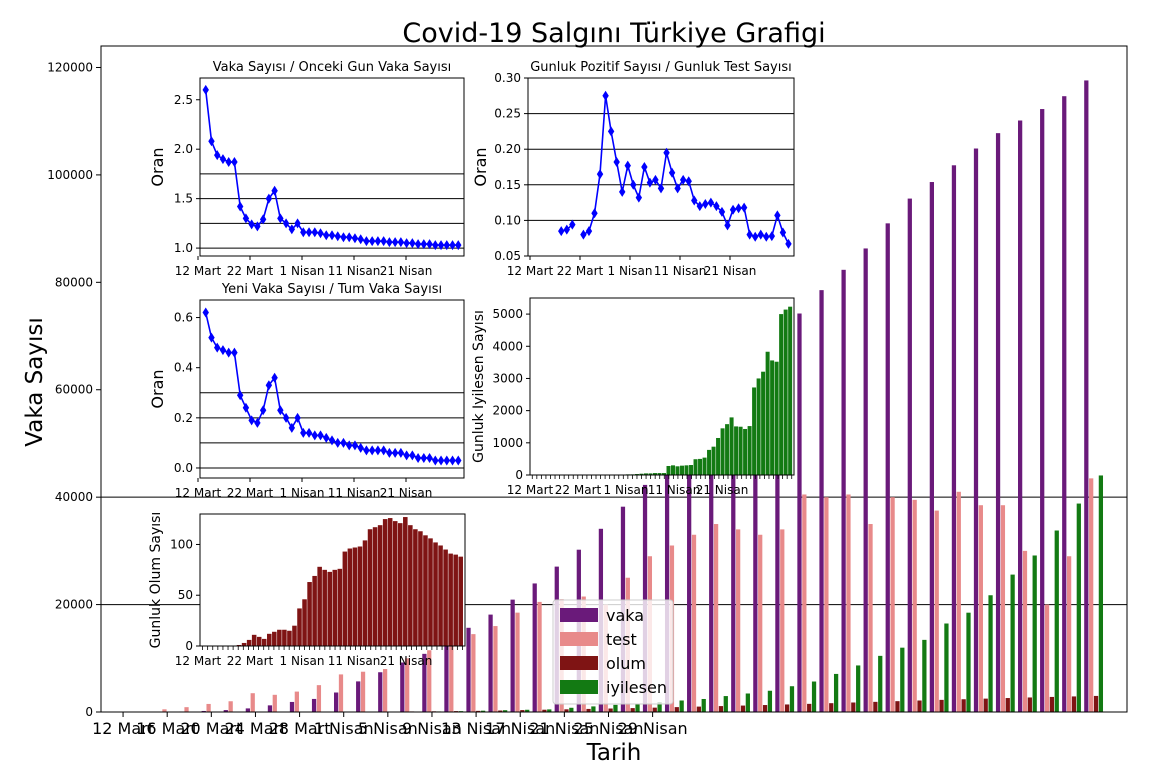 This screenshot has width=1162, height=773. Describe the element at coordinates (250, 271) in the screenshot. I see `inset-1-x-tick-label-1: 22 Mart` at that location.